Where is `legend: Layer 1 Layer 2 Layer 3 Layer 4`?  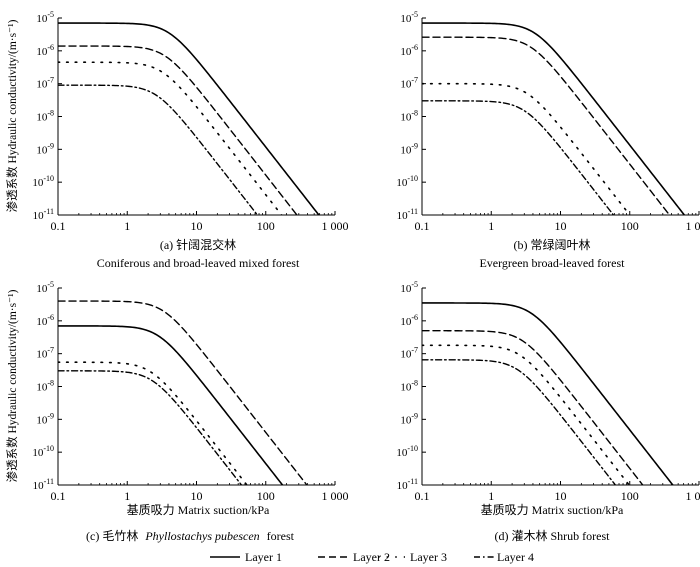 legend: Layer 1 Layer 2 Layer 3 Layer 4 is located at coordinates (372, 557).